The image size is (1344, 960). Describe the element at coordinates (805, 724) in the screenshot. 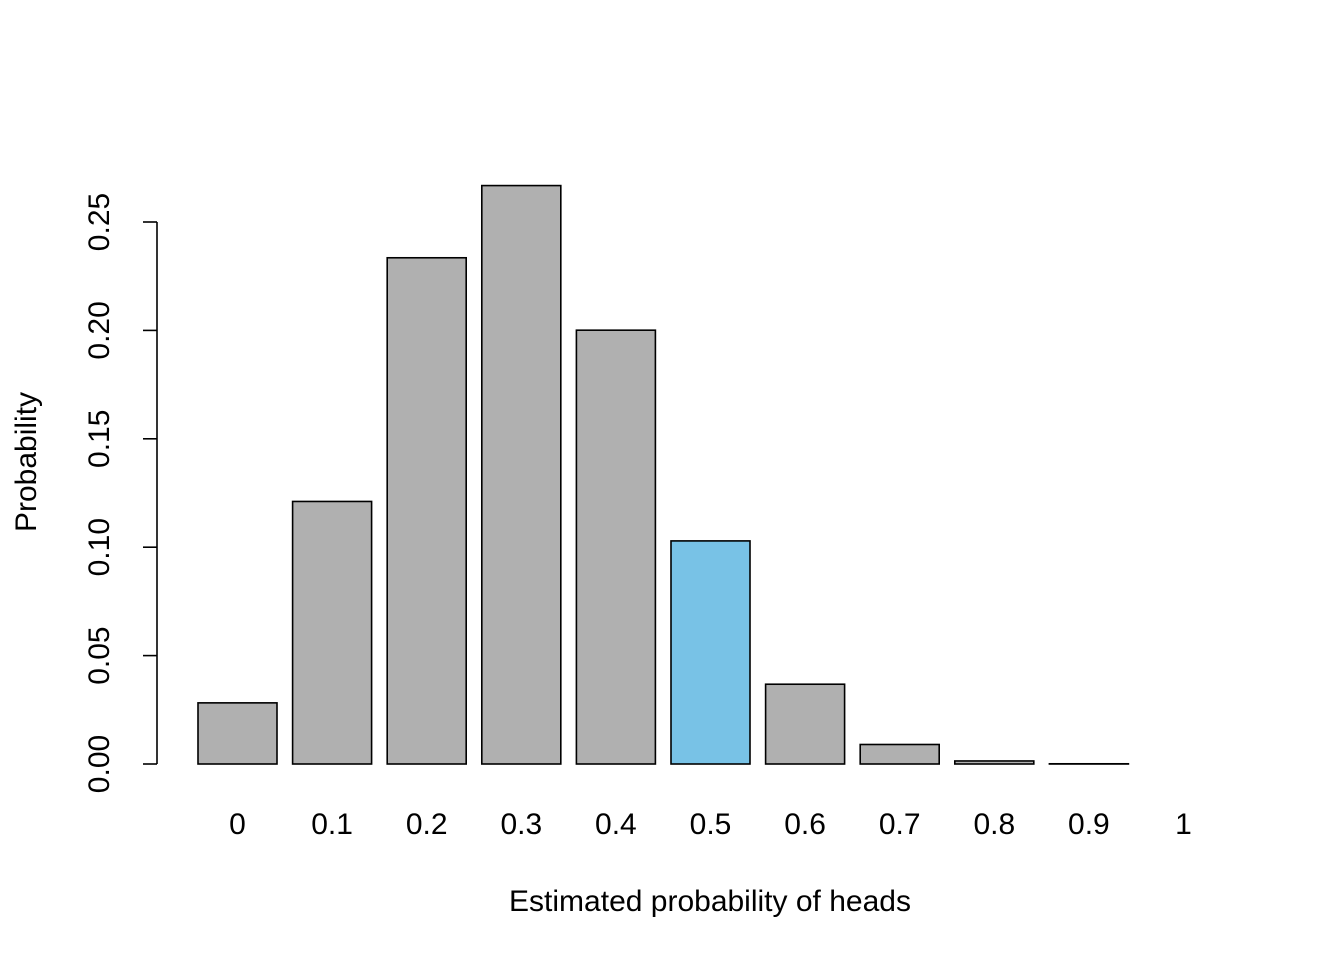

I see `bar-0.6` at that location.